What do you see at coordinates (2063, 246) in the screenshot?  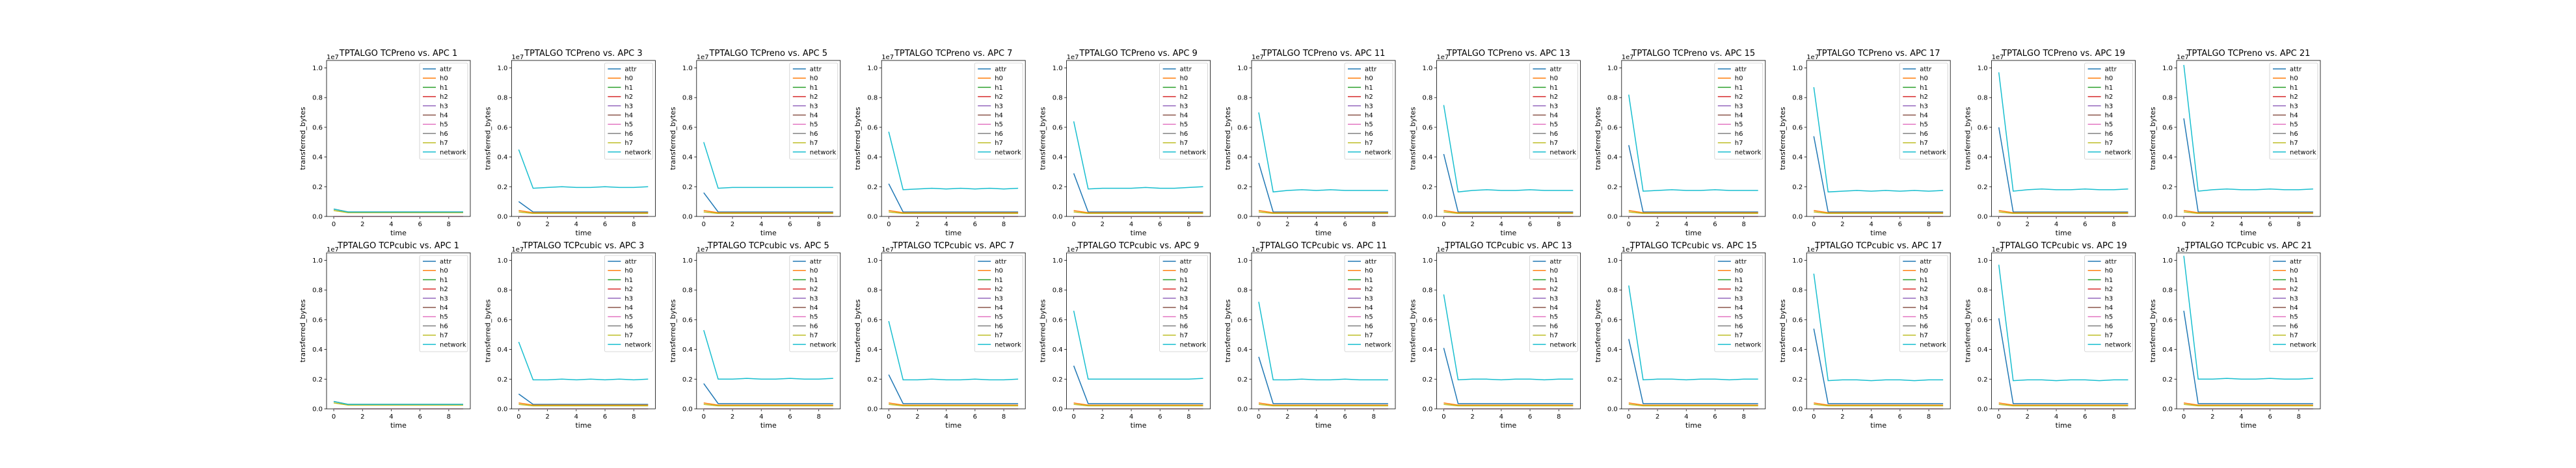 I see `subplot-title: TPTALGO TCPcubic vs. APC 19` at bounding box center [2063, 246].